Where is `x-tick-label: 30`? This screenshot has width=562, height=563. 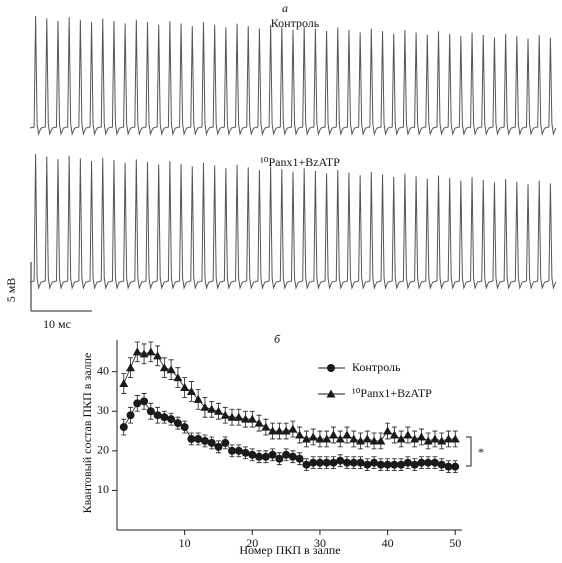 x-tick-label: 30 is located at coordinates (320, 543).